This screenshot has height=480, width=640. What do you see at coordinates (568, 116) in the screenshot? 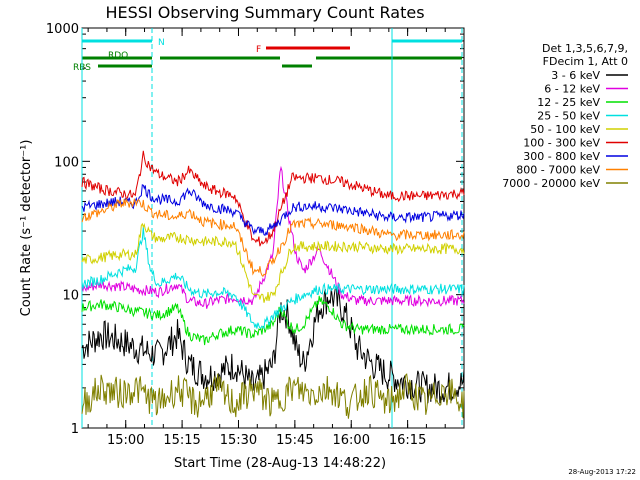
I see `legend-label: 25 - 50 keV` at bounding box center [568, 116].